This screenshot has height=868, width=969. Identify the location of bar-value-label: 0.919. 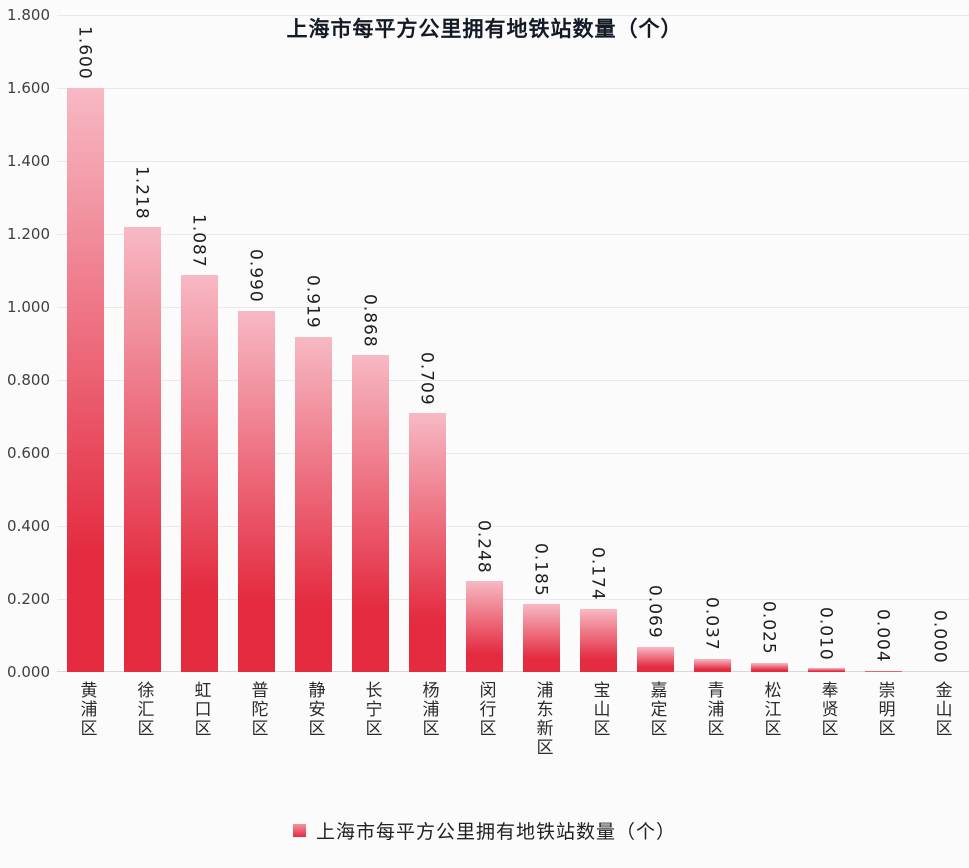
(312, 301).